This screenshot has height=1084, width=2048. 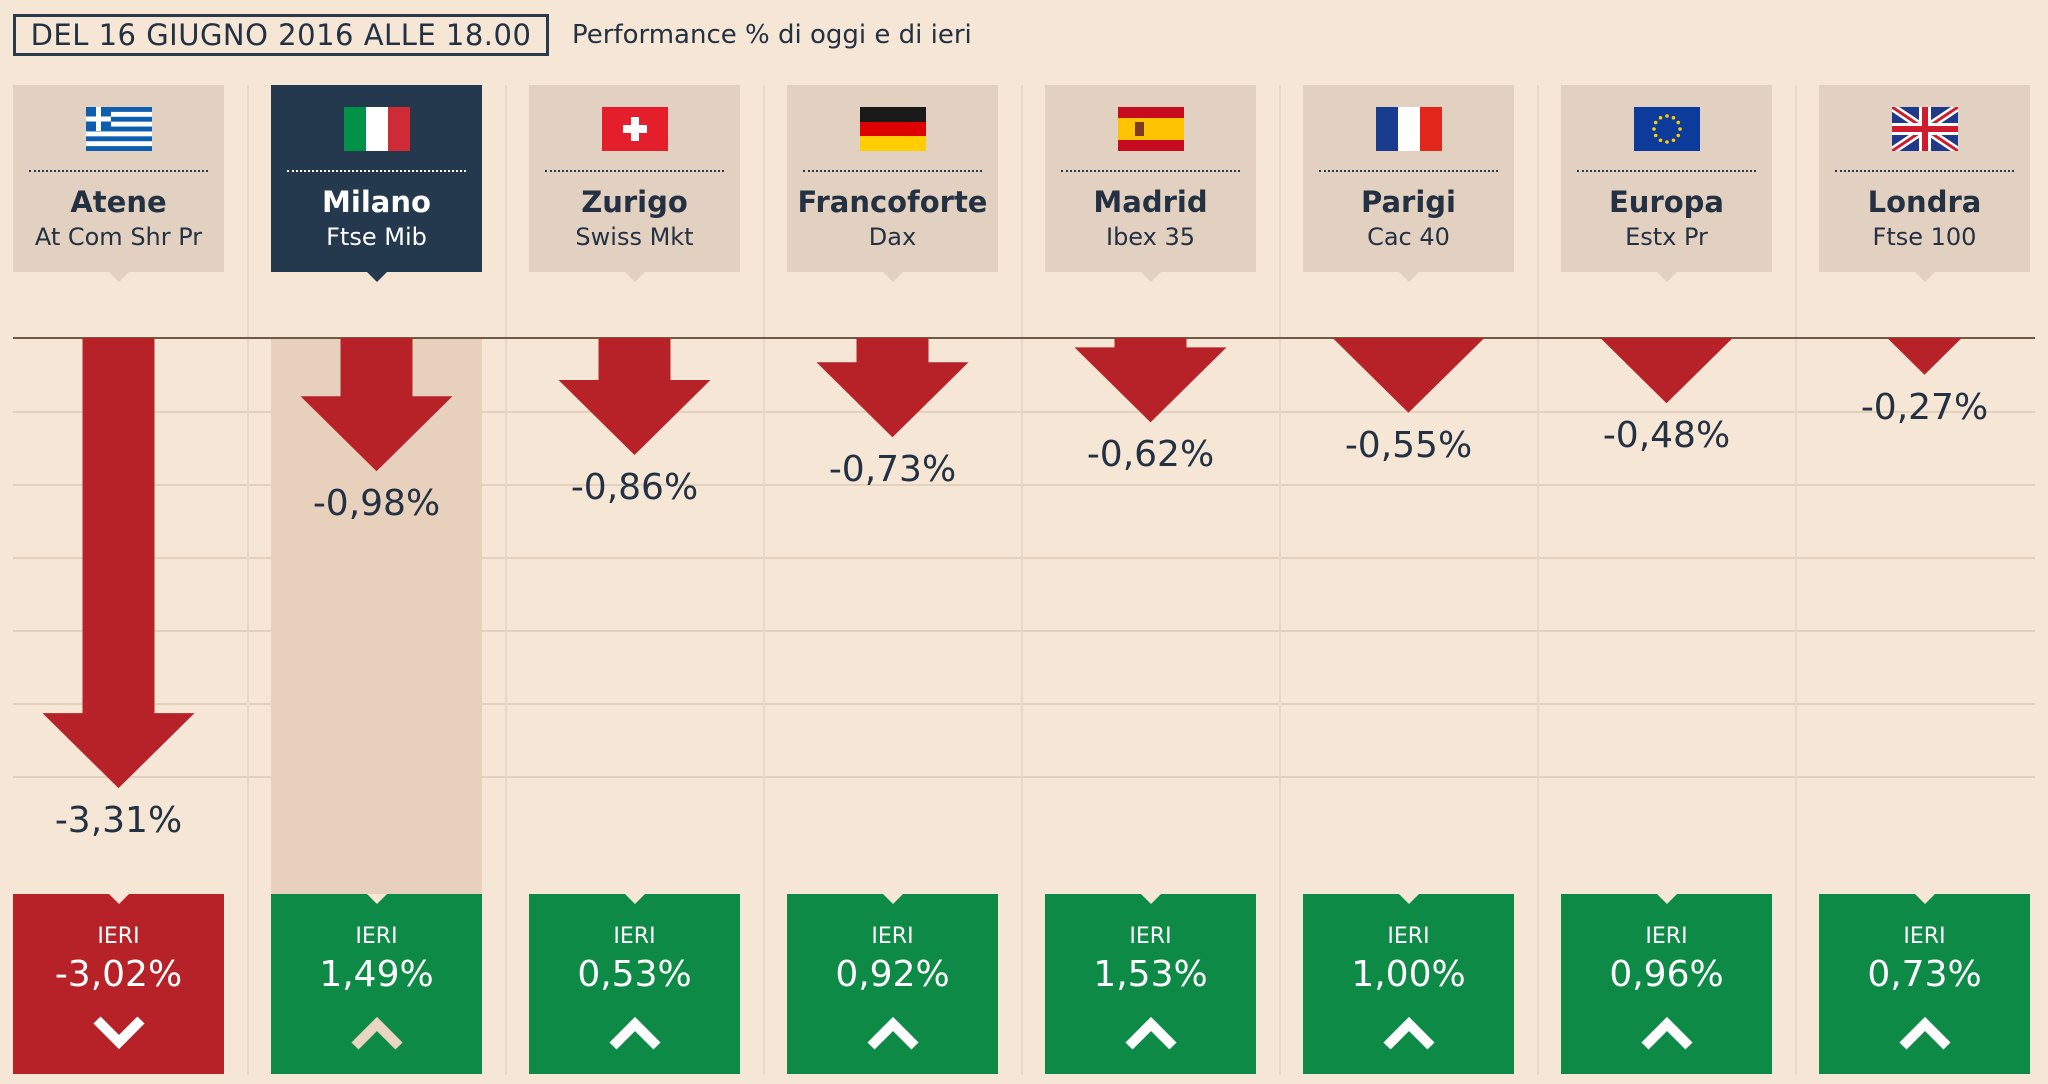 I want to click on yesterday-percent: 0,53%, so click(x=634, y=974).